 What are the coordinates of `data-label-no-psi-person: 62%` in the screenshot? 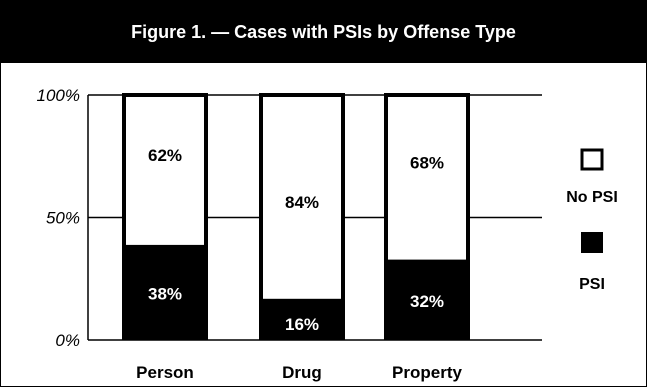 It's located at (165, 155).